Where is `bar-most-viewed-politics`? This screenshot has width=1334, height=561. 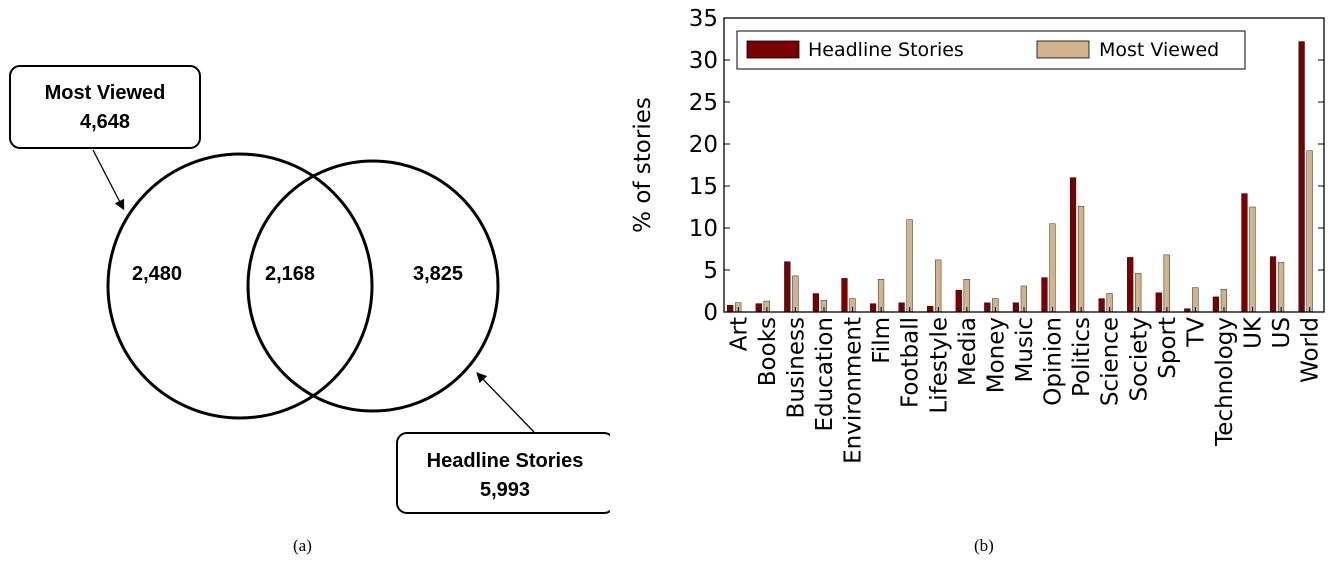
bar-most-viewed-politics is located at coordinates (1081, 259).